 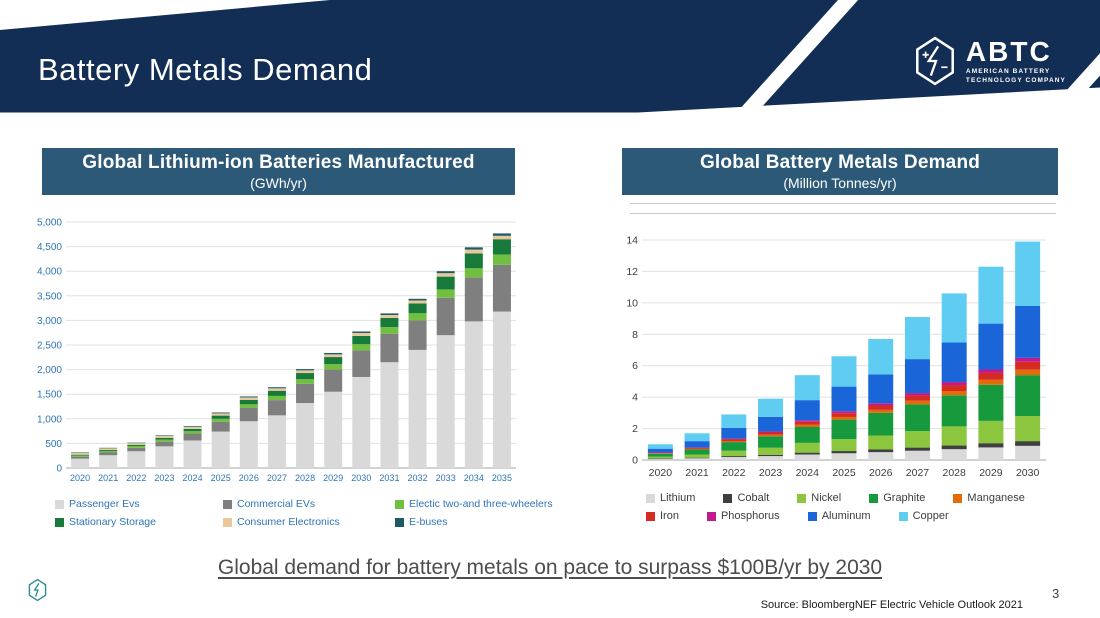 What do you see at coordinates (835, 498) in the screenshot?
I see `legend-row: Lithium Cobalt Nickel Graphite Manganese` at bounding box center [835, 498].